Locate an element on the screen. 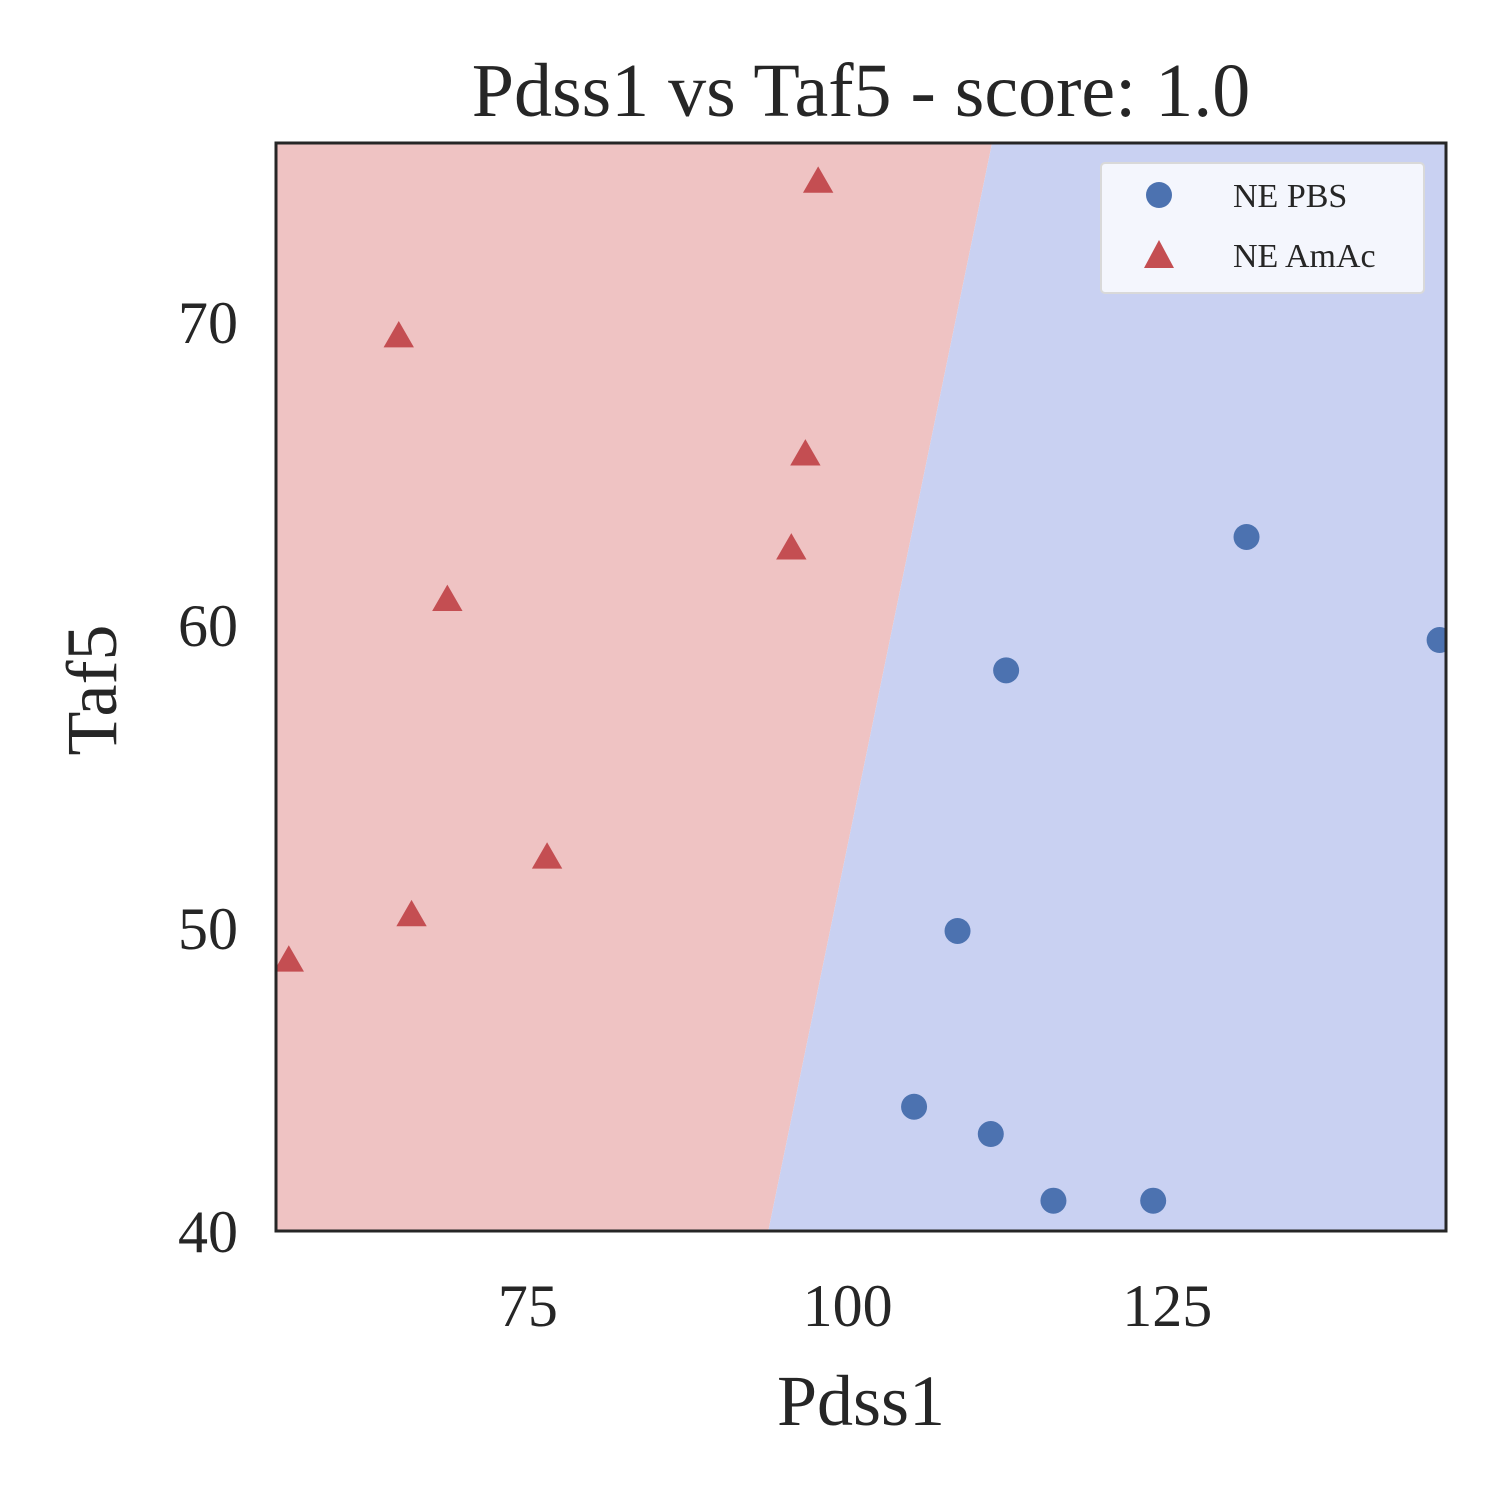 The height and width of the screenshot is (1500, 1500). x-axis-ticks: 75 100 125 is located at coordinates (855, 1306).